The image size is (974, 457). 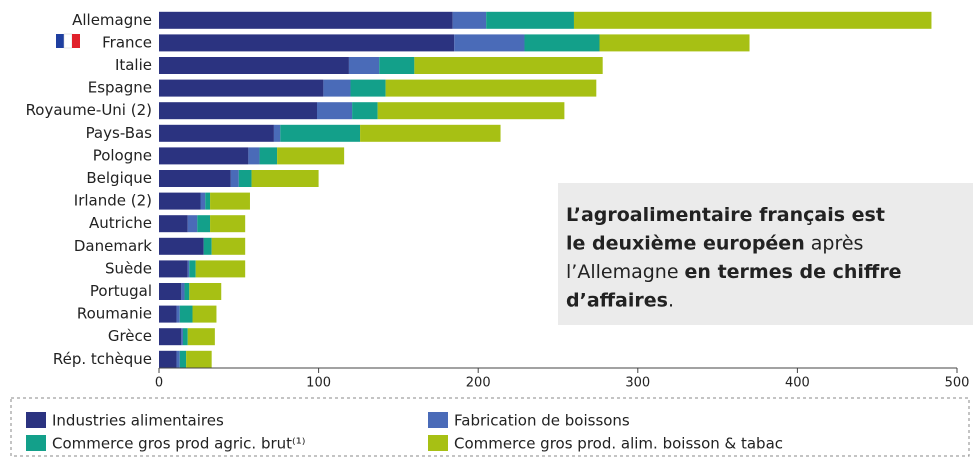 What do you see at coordinates (102, 359) in the screenshot?
I see `category-label: Rép. tchèque` at bounding box center [102, 359].